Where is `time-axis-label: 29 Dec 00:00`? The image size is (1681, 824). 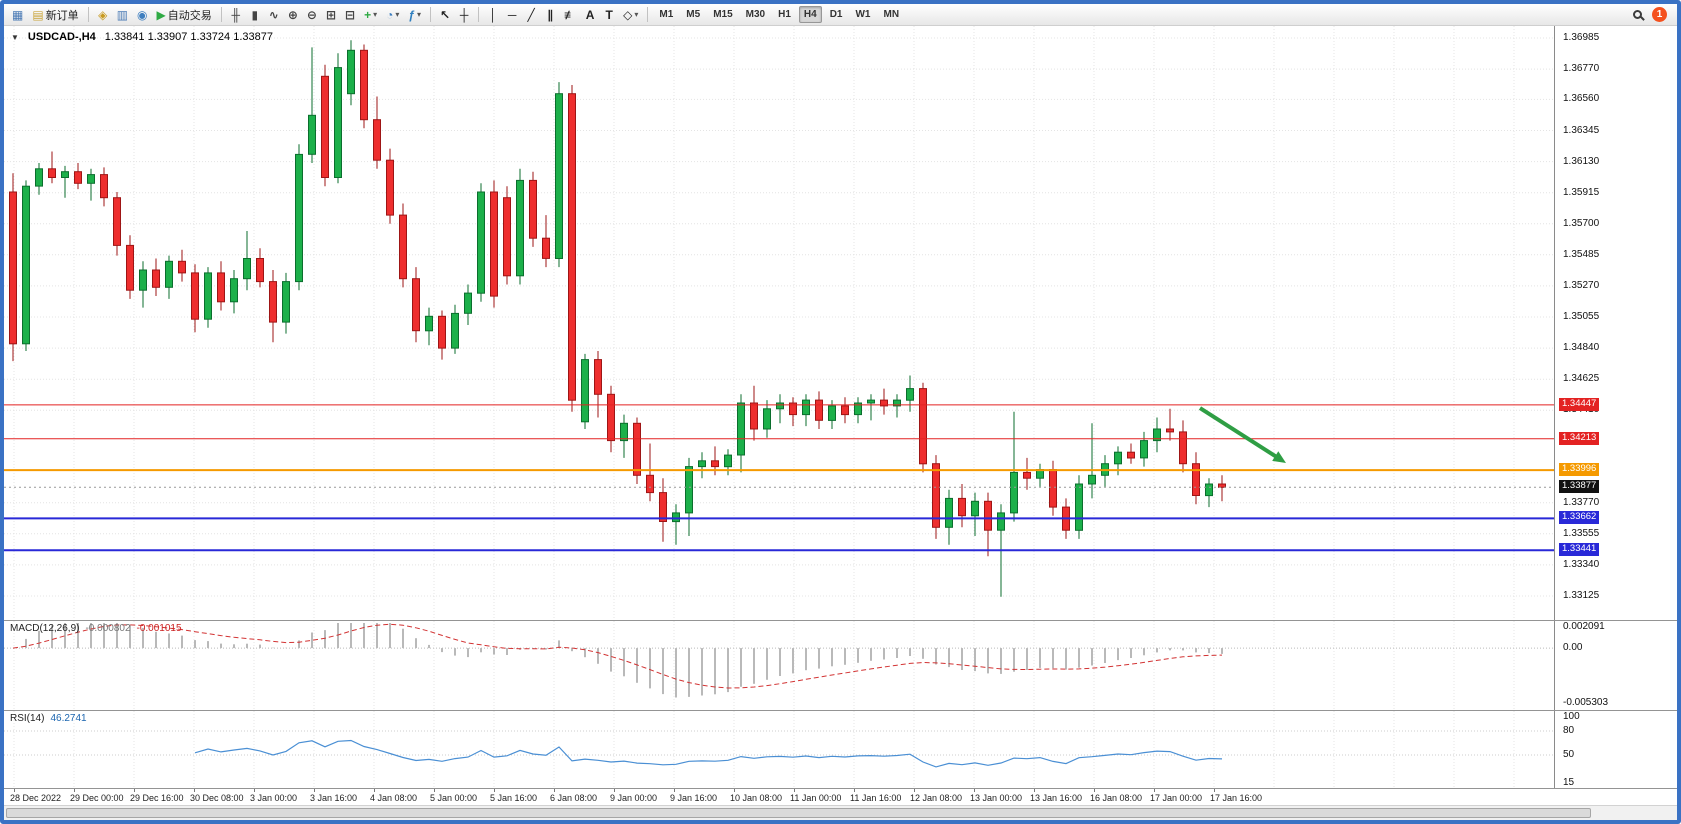
time-axis-label: 29 Dec 00:00 is located at coordinates (97, 798).